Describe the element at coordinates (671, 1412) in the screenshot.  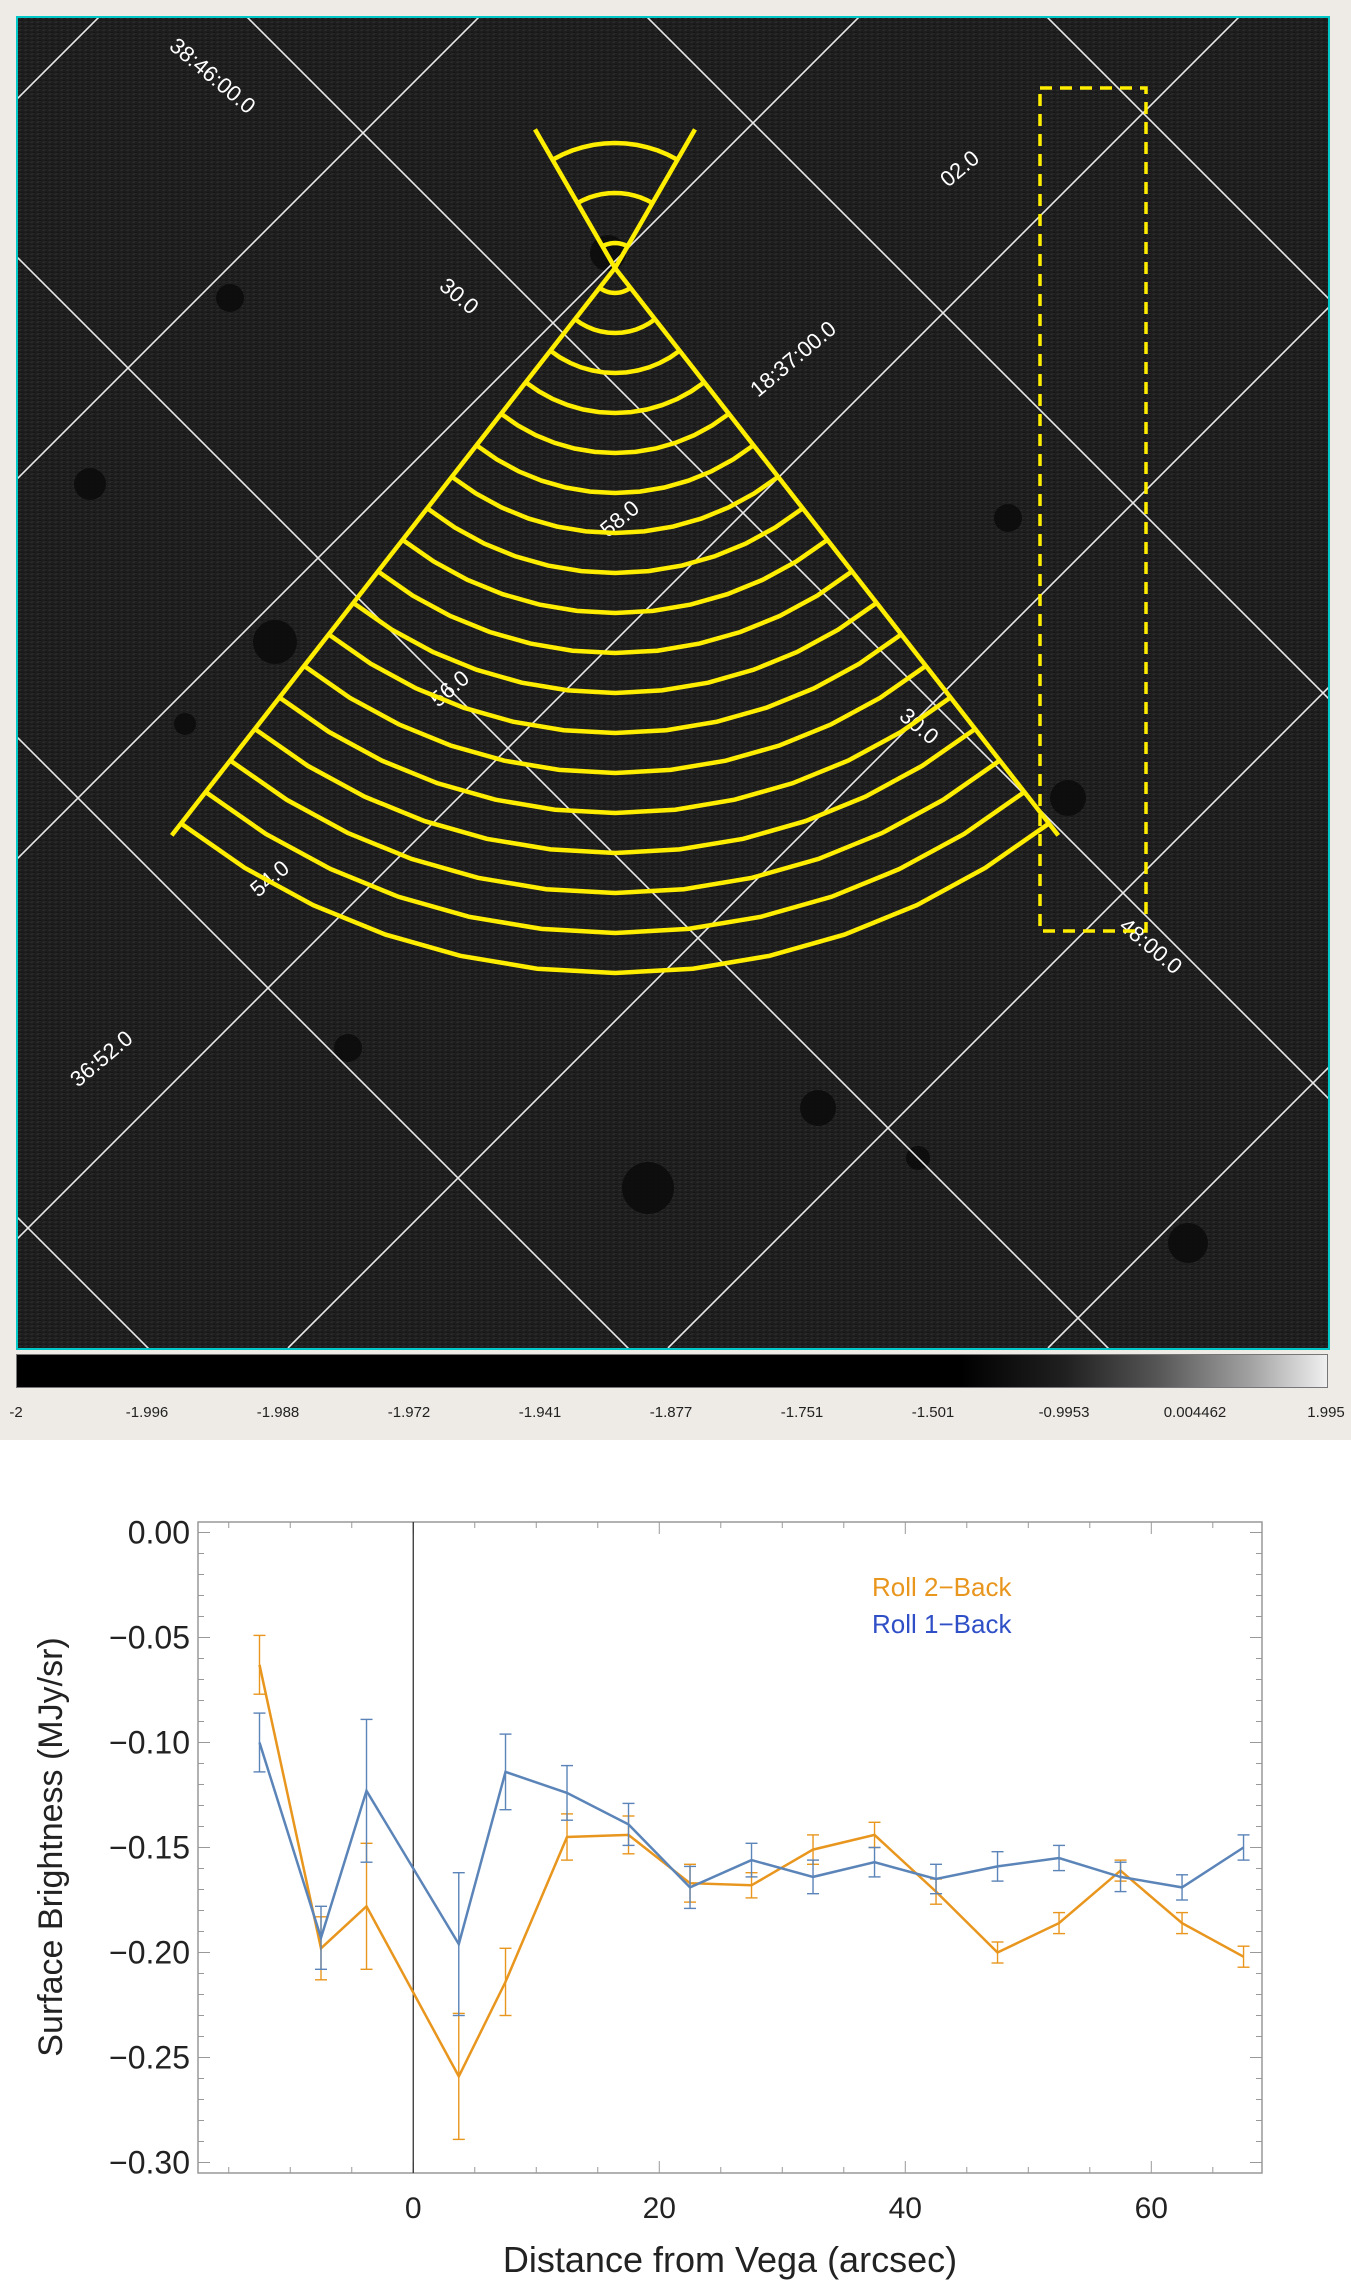
I see `colorbar-tick-label: -1.877` at that location.